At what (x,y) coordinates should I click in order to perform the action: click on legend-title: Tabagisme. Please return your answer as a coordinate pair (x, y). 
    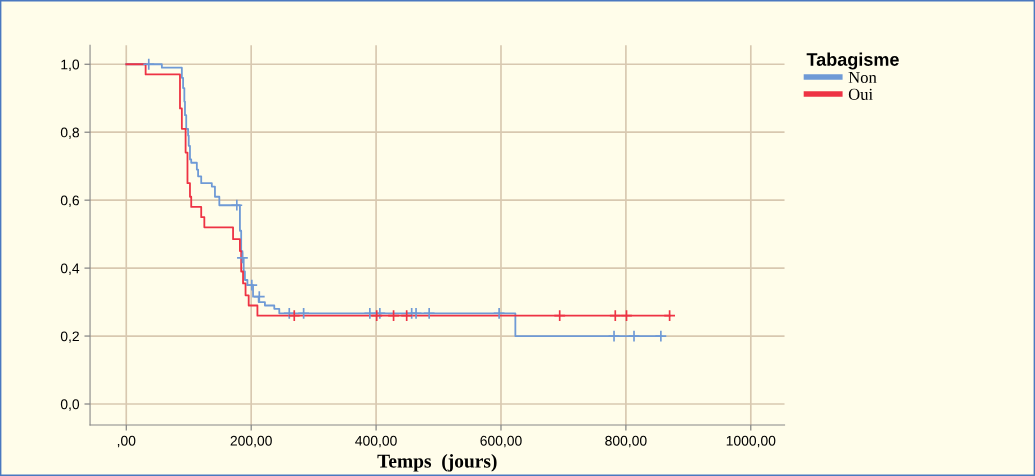
    Looking at the image, I should click on (852, 61).